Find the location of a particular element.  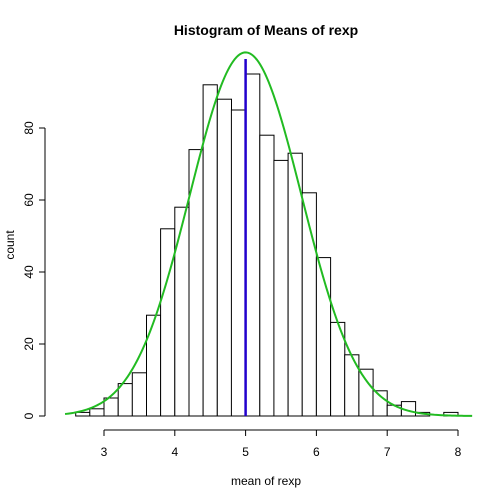

y-tick-label: 80 is located at coordinates (29, 128).